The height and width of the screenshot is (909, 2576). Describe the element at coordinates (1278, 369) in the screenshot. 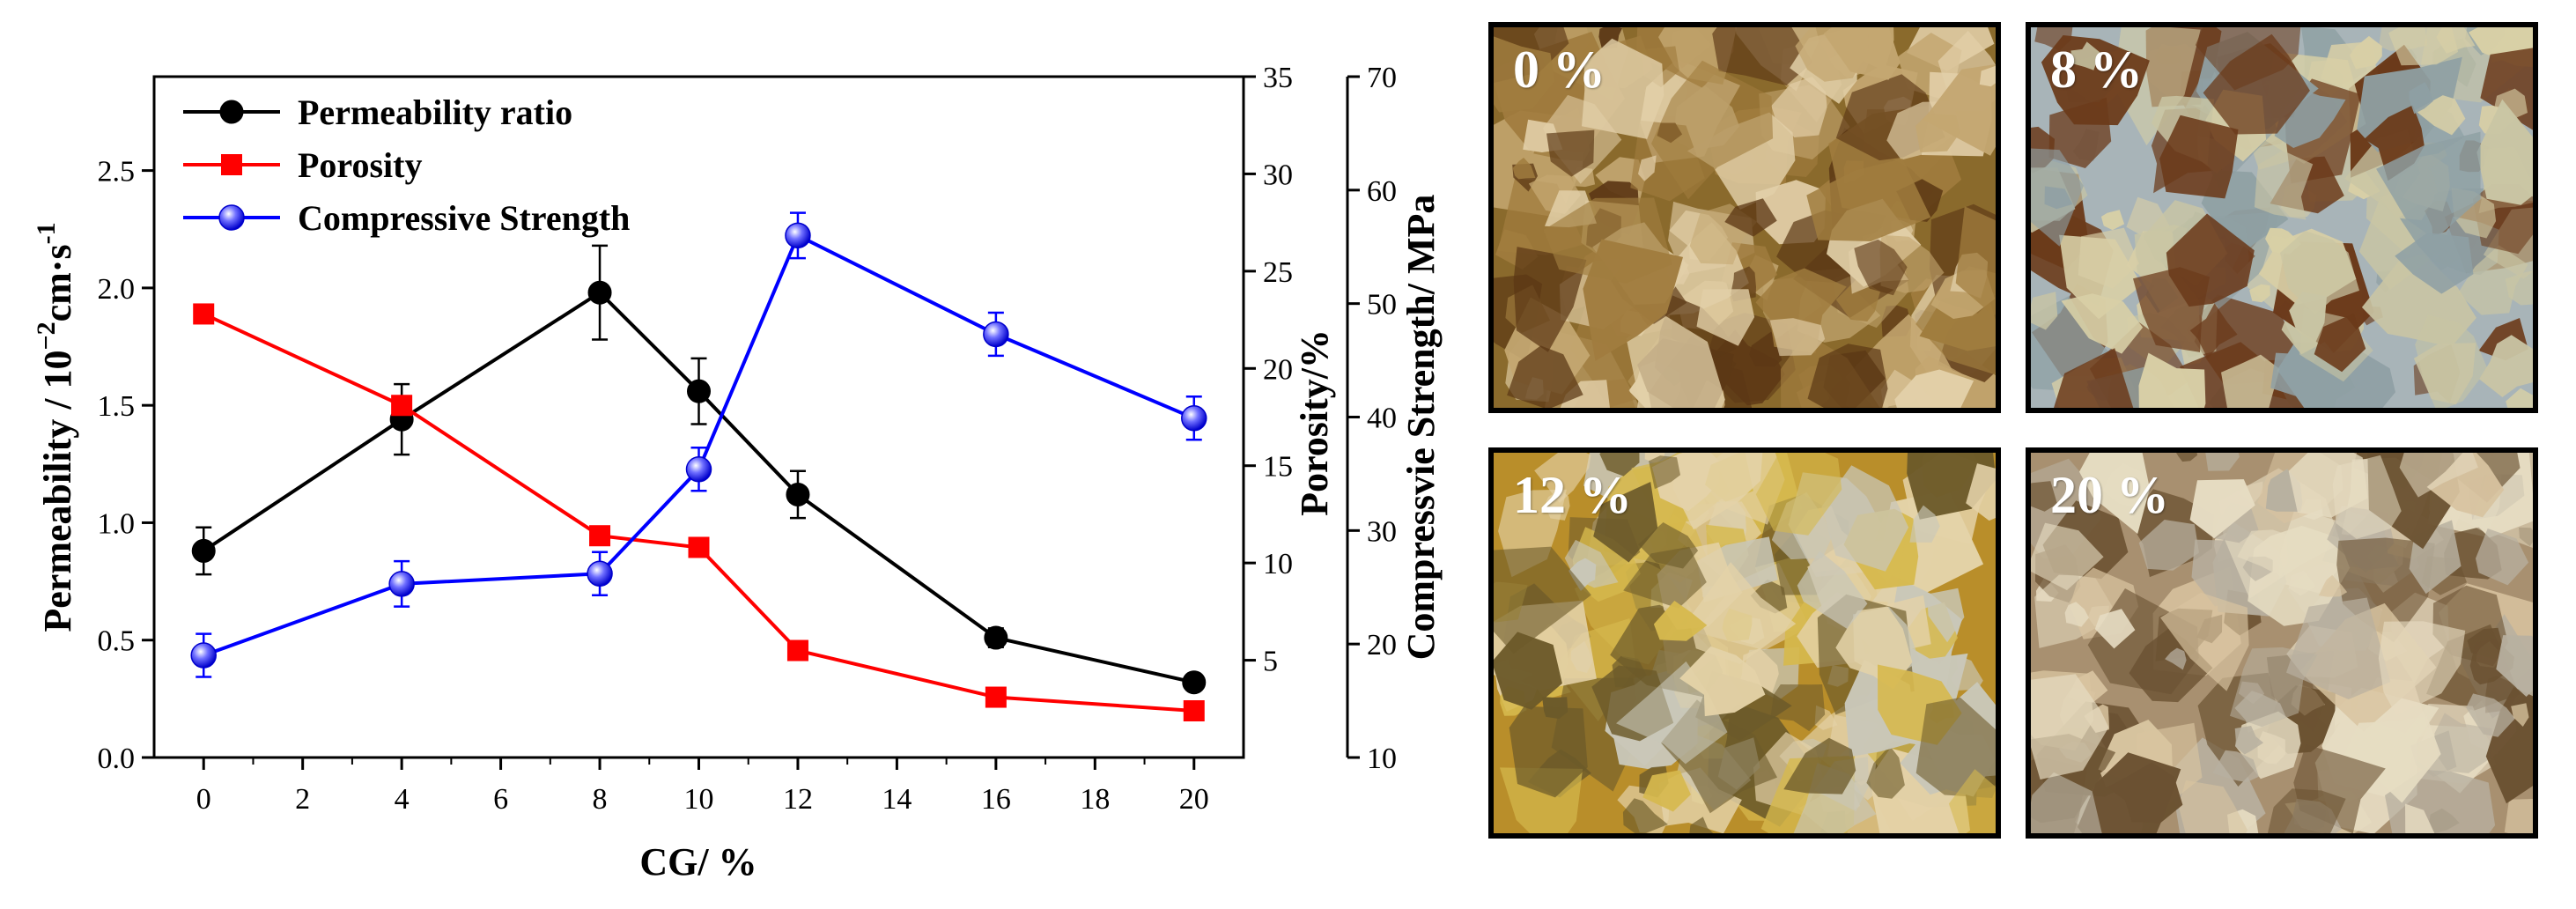

I see `porosity-tick-label: 20` at that location.